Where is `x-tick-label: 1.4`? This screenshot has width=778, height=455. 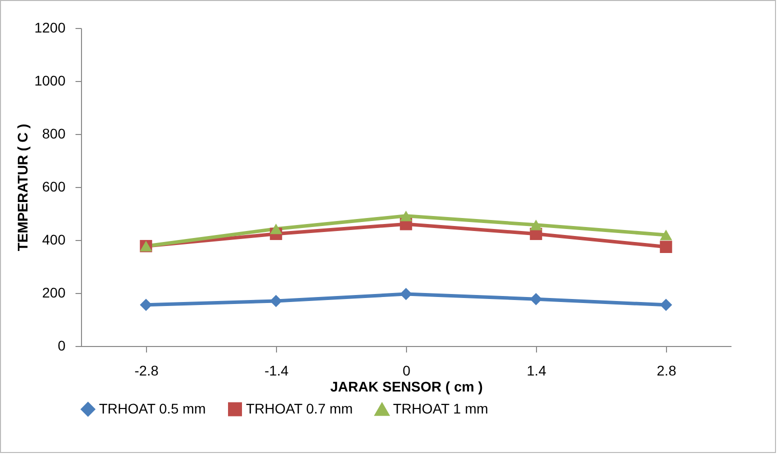 x-tick-label: 1.4 is located at coordinates (536, 370).